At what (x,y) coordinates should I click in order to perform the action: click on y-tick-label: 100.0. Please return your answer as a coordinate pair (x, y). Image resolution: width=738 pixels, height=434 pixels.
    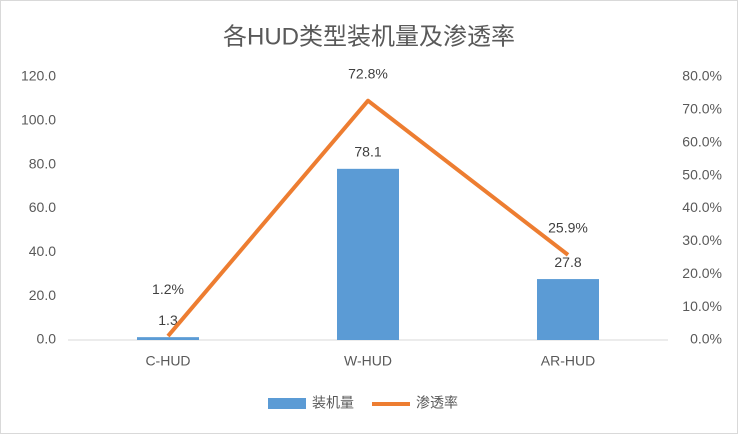
    Looking at the image, I should click on (38, 120).